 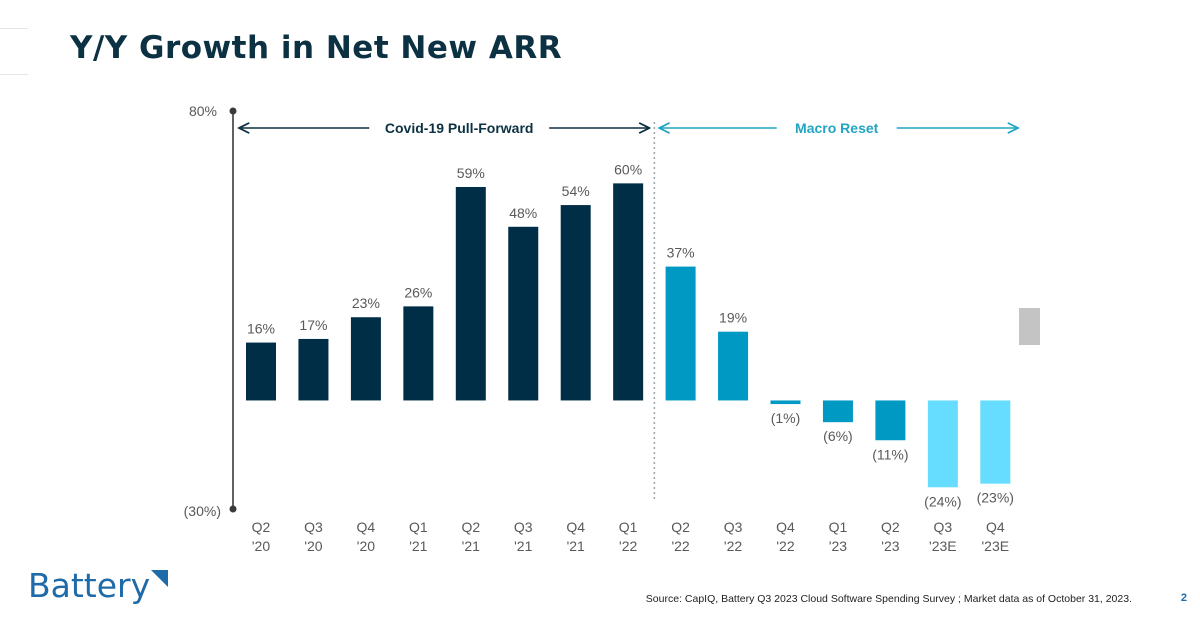 I want to click on value-label-14: (23%), so click(x=995, y=498).